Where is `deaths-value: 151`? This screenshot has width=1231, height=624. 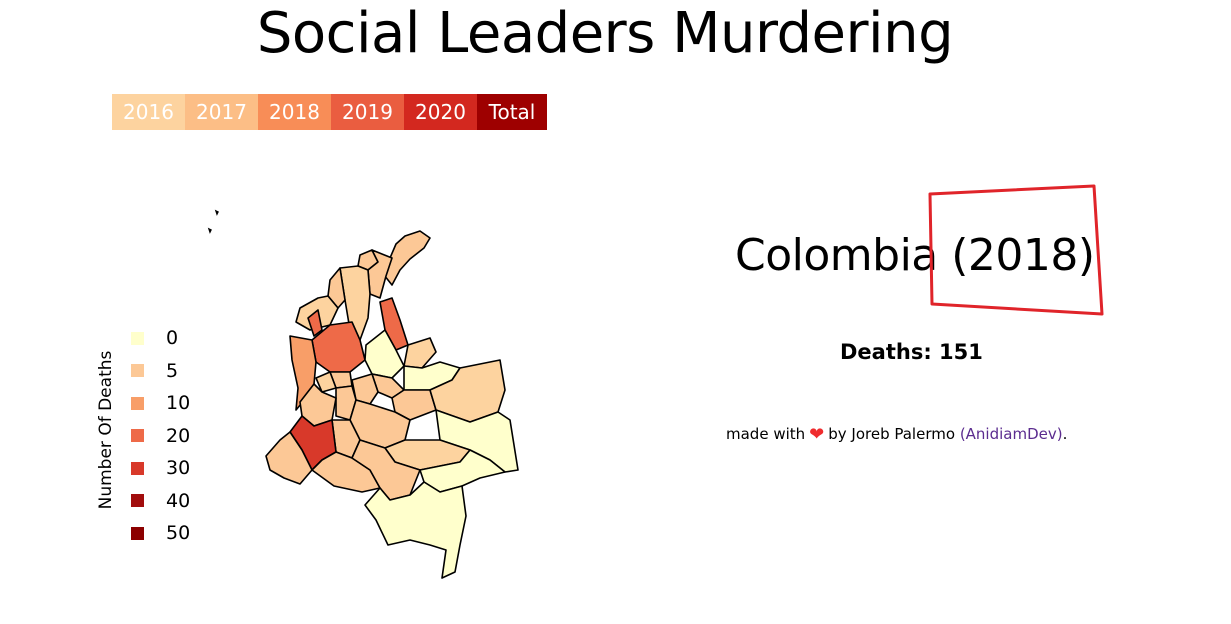
deaths-value: 151 is located at coordinates (961, 352).